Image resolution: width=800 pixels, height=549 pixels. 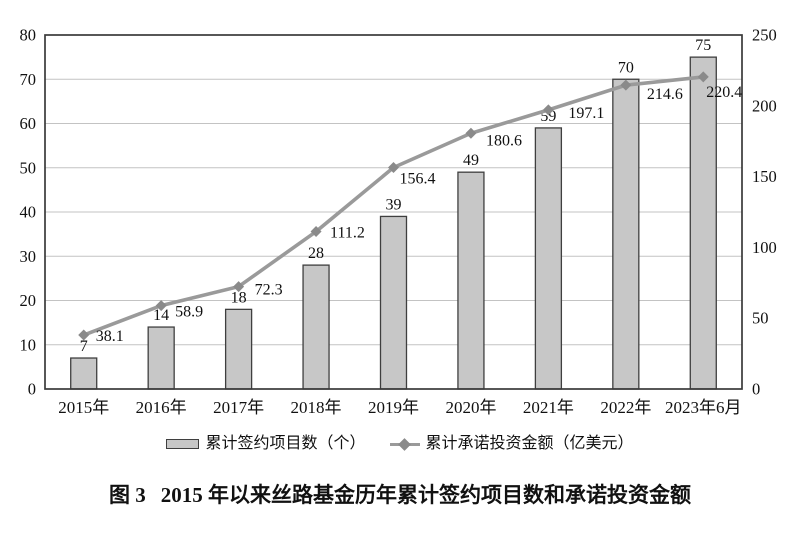 I want to click on line-value-label: 38.1, so click(x=110, y=336).